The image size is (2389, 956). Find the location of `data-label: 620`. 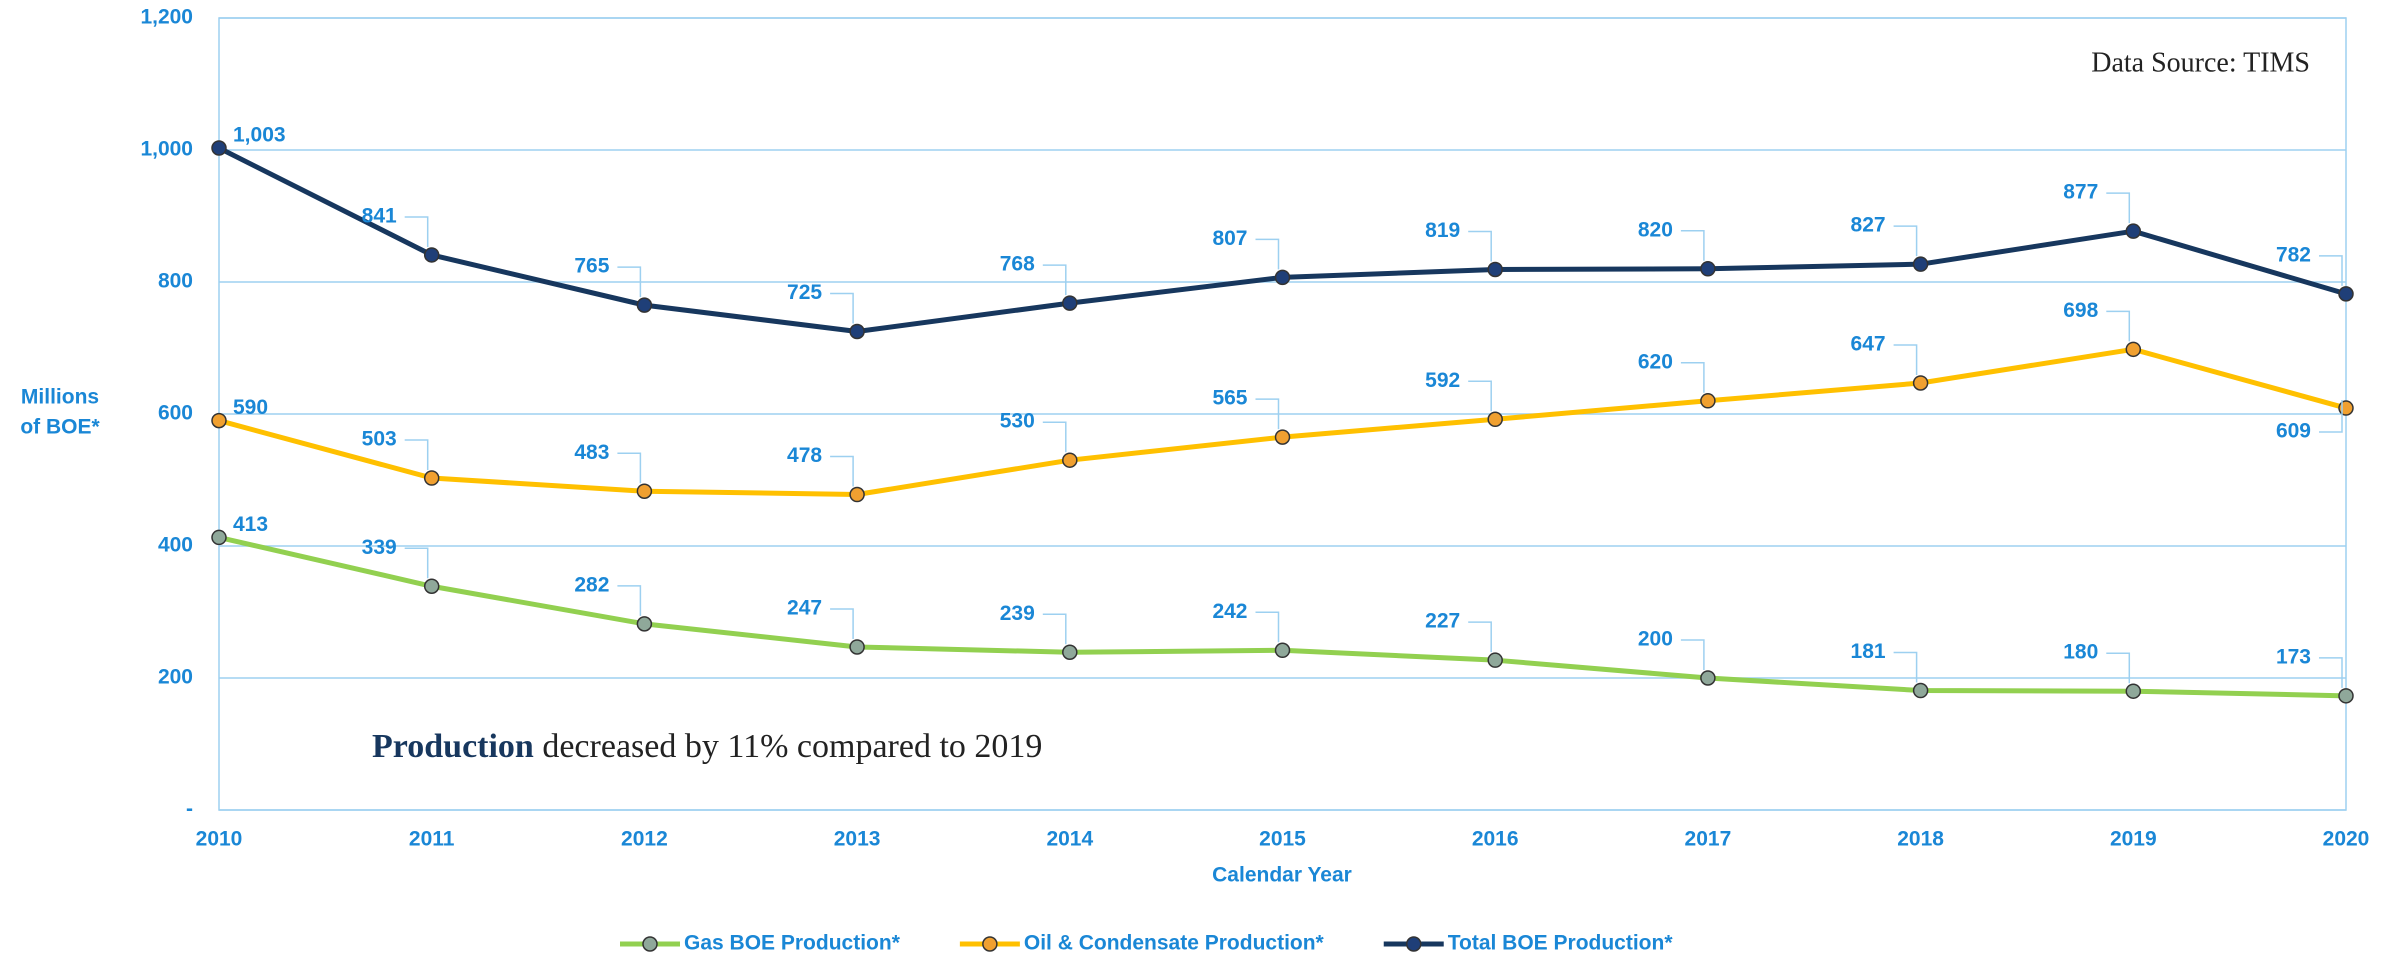

data-label: 620 is located at coordinates (1655, 361).